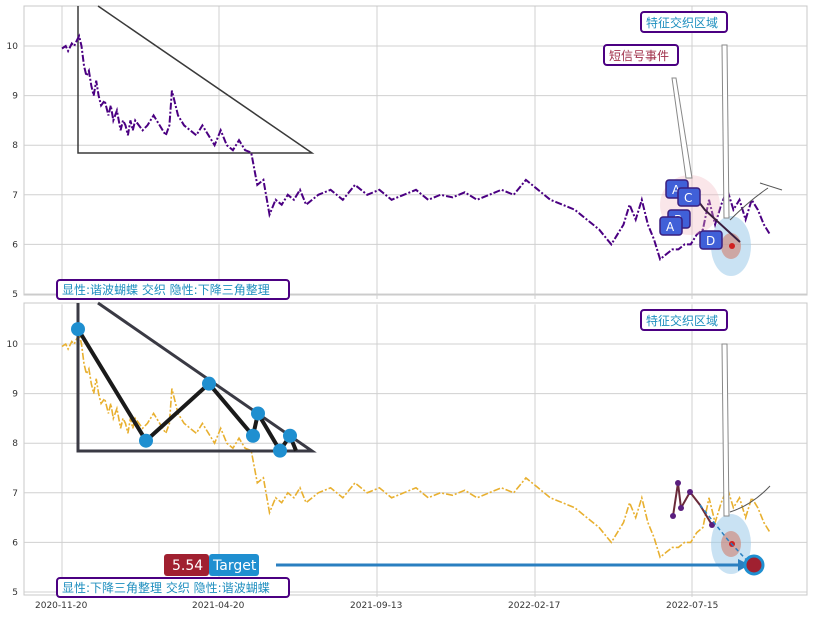  I want to click on point-label-c: C, so click(689, 197).